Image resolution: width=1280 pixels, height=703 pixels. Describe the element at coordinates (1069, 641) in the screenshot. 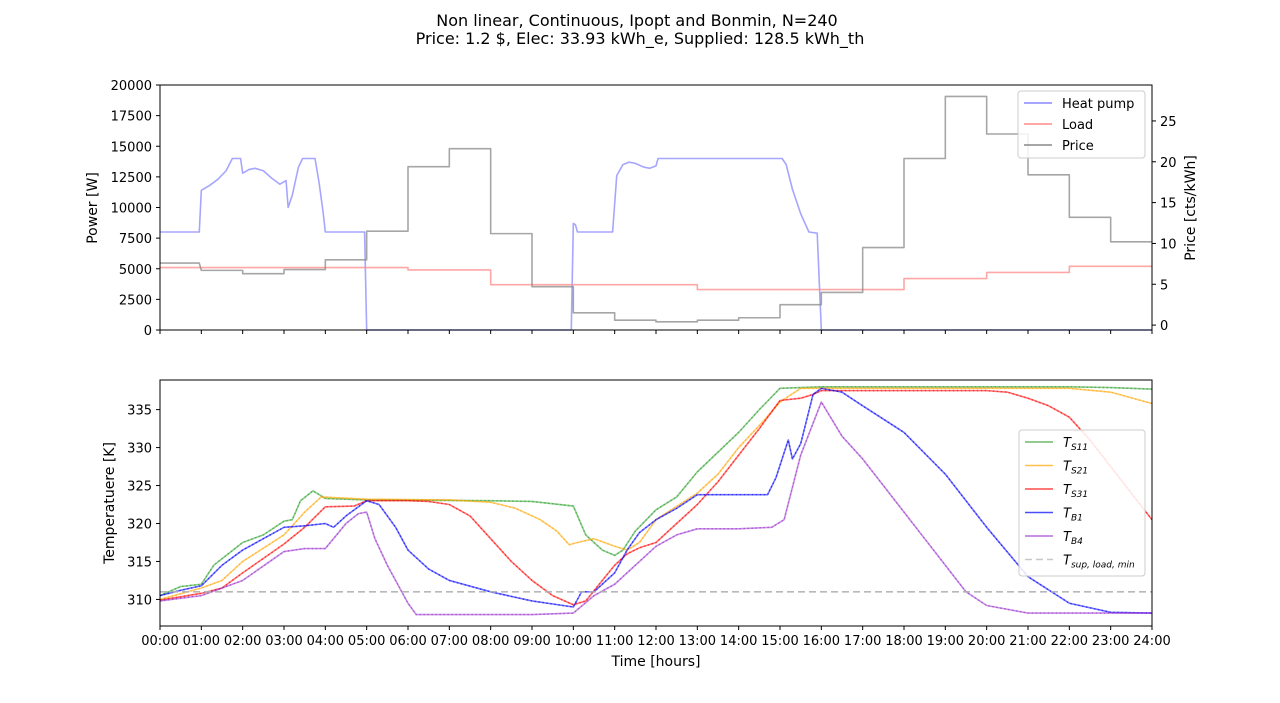

I see `time-x-tick-label: 22:00` at that location.